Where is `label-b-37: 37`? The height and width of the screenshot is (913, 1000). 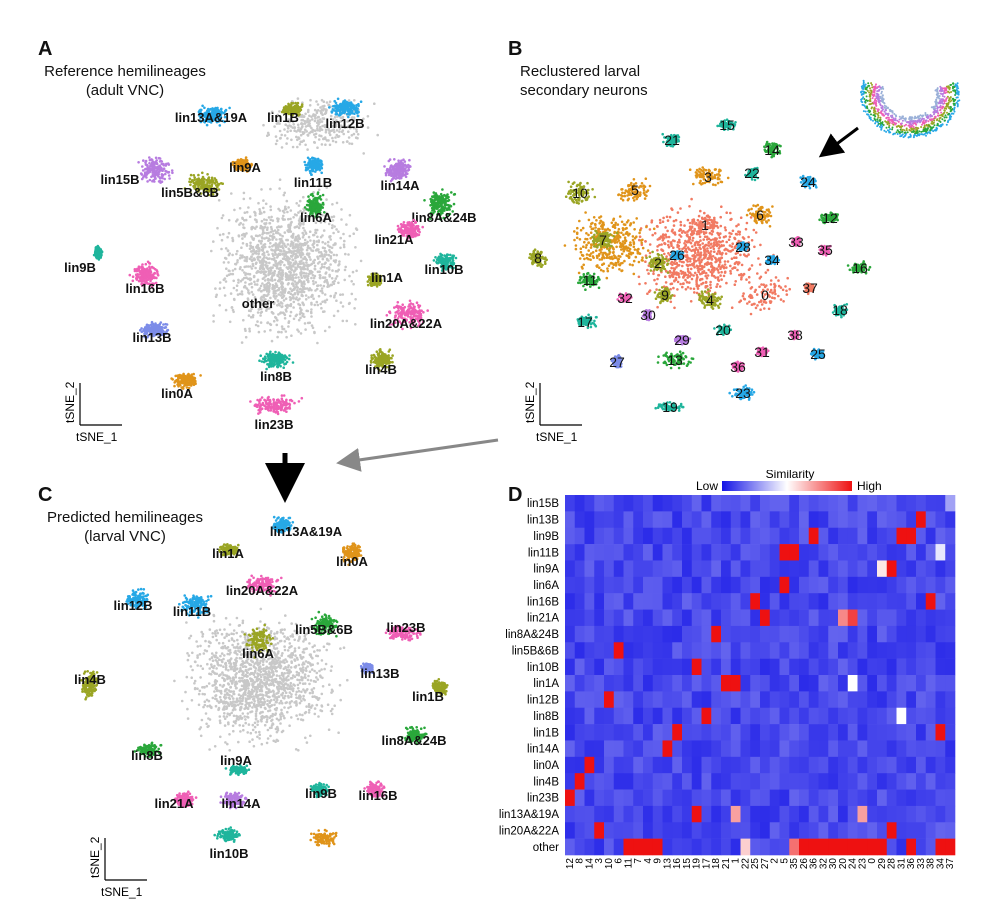 label-b-37: 37 is located at coordinates (810, 288).